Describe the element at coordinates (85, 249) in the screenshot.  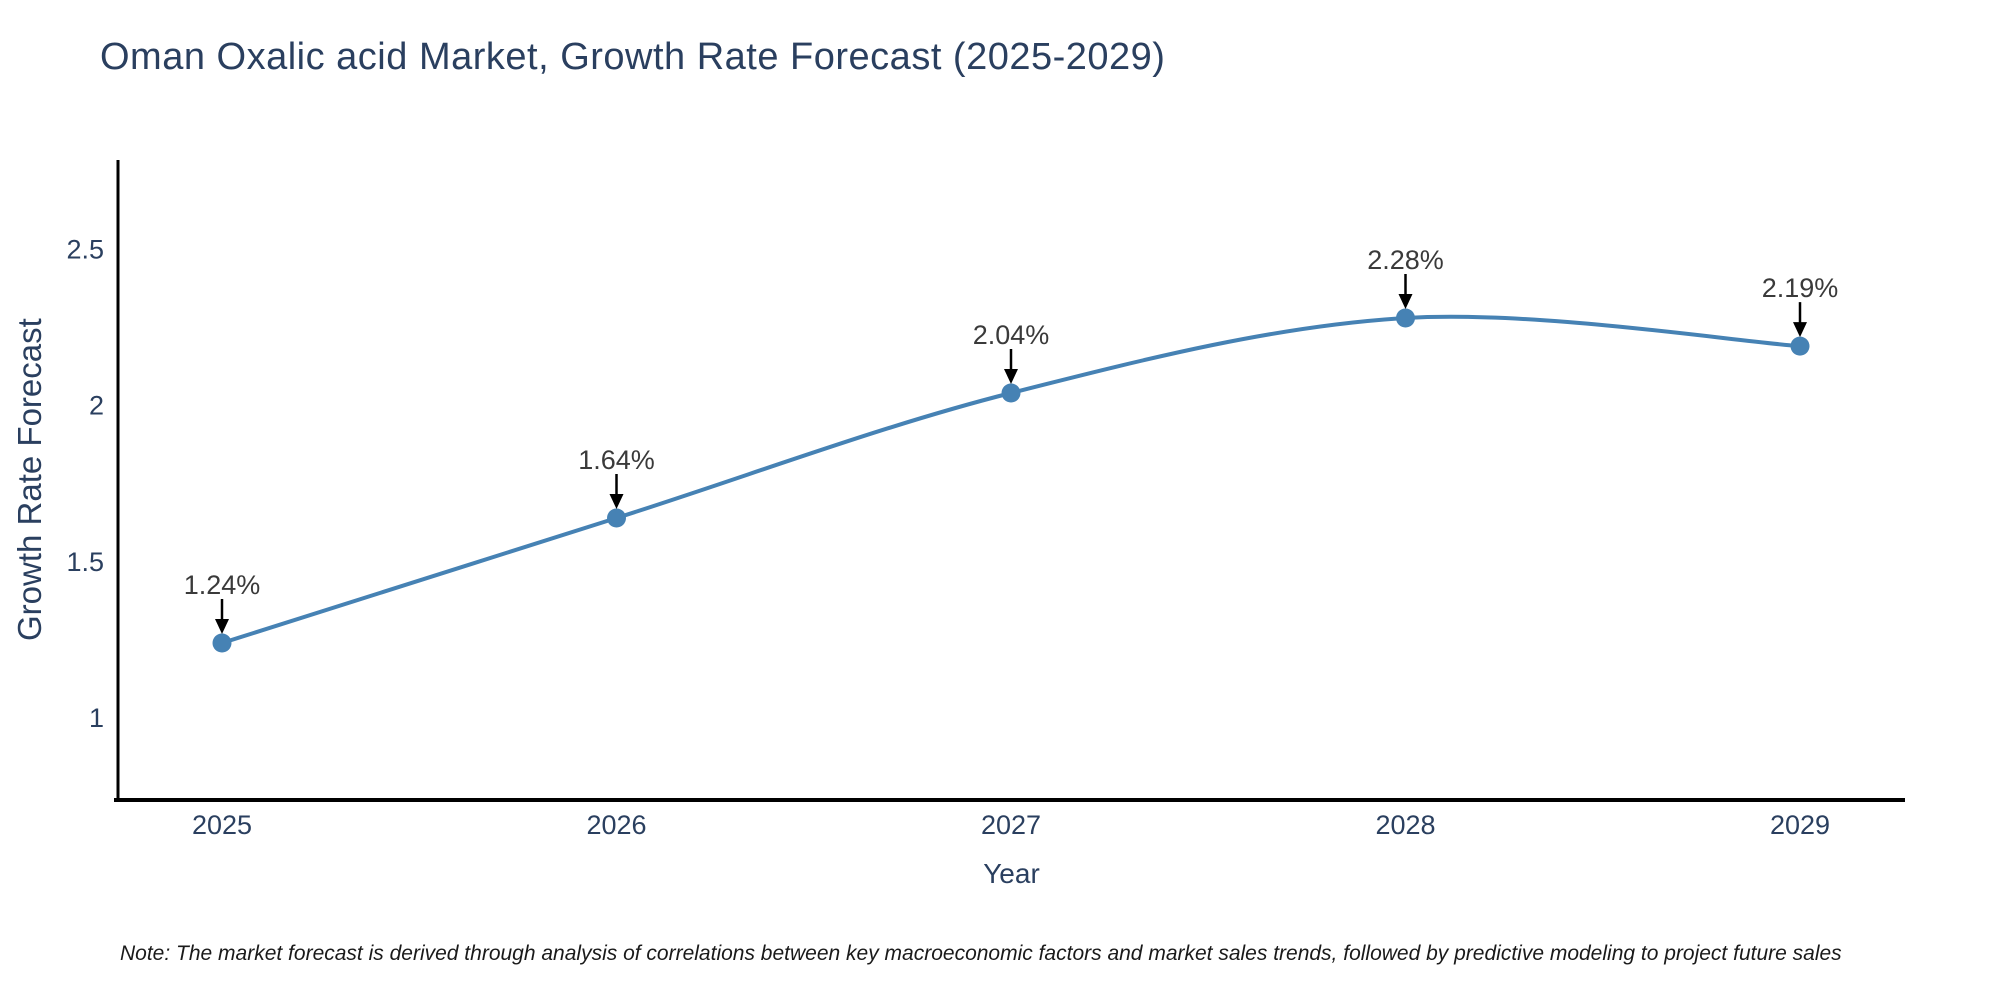
I see `y-tick-label: 2.5` at that location.